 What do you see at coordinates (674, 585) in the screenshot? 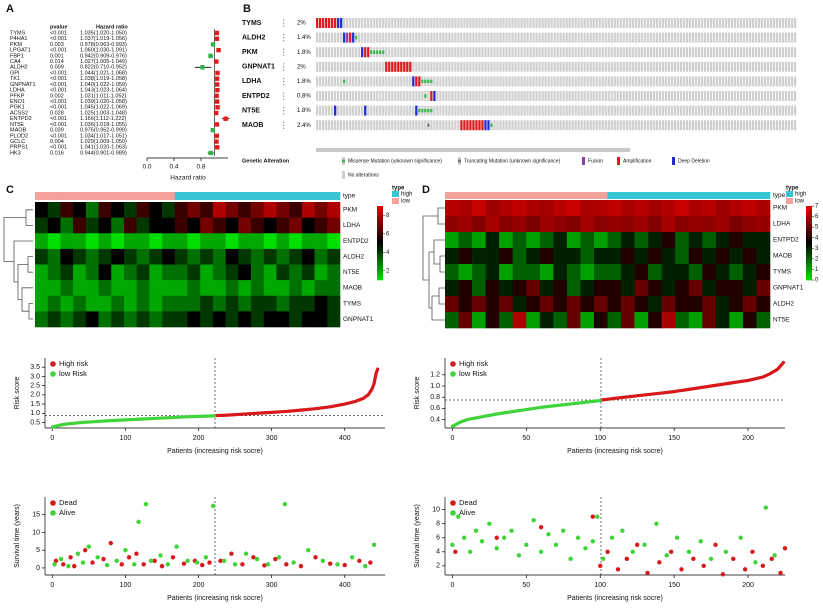
I see `x-tick-label: 150` at bounding box center [674, 585].